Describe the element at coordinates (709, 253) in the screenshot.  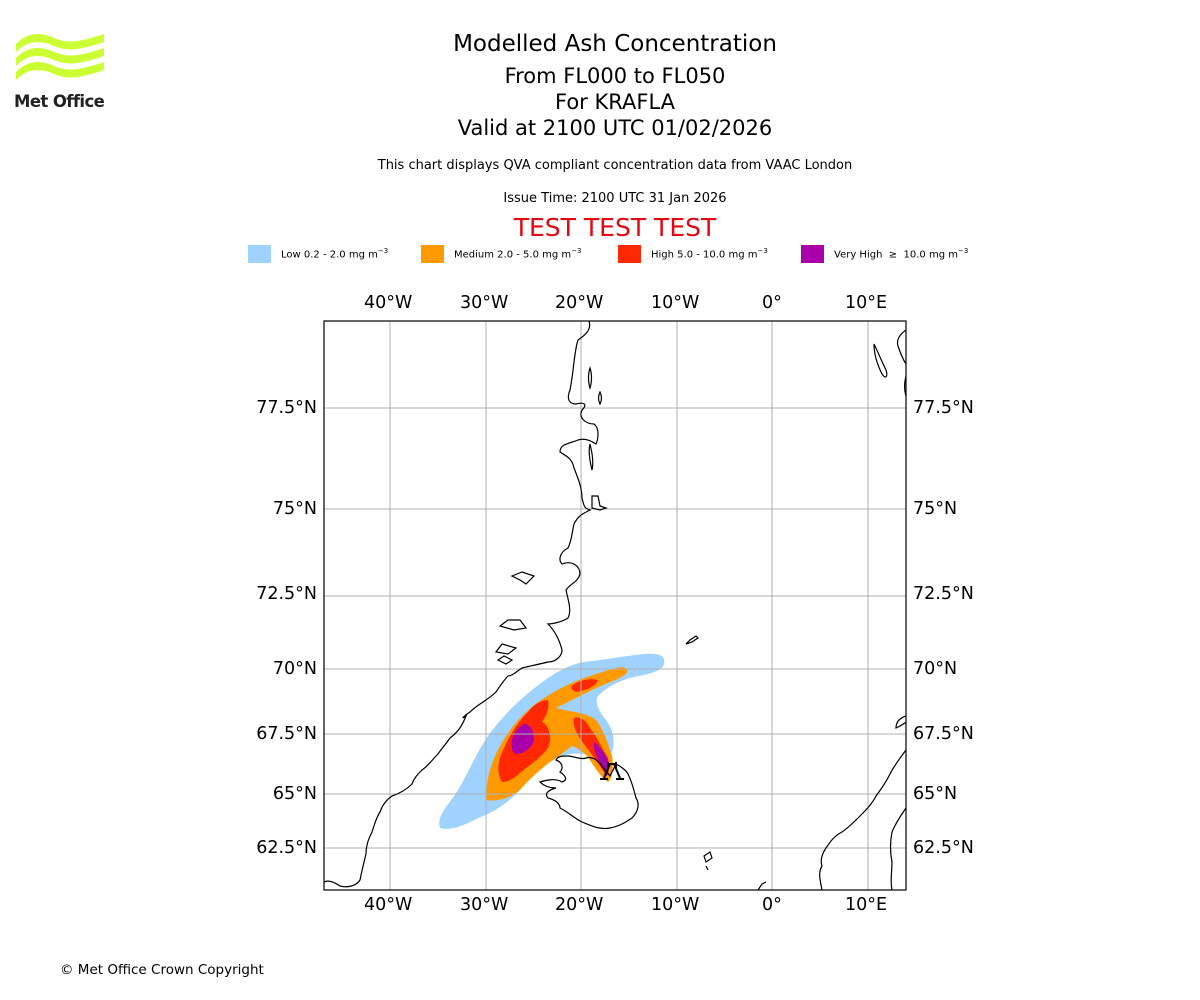
I see `legend-label-high: High 5.0 - 10.0 mg m−3` at that location.